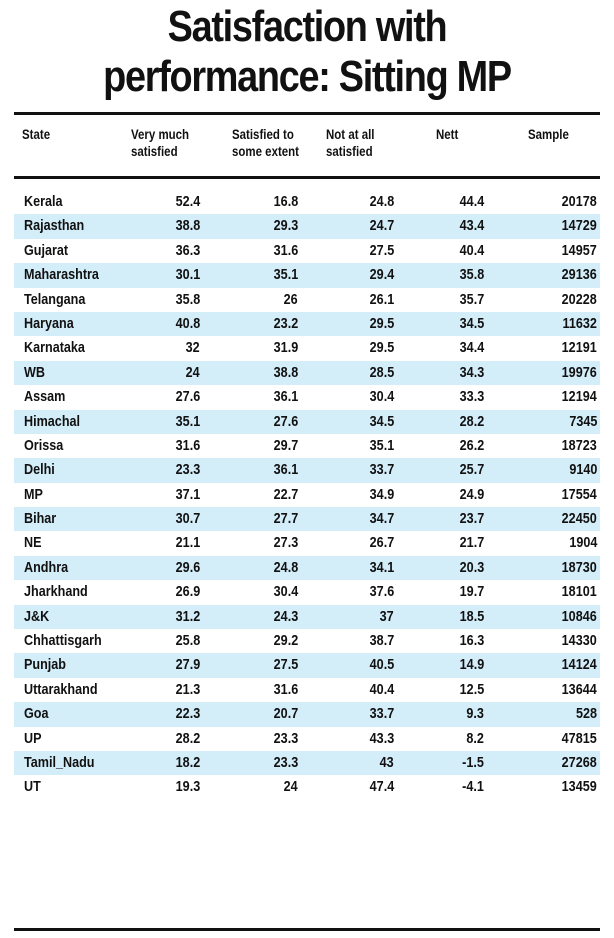 The width and height of the screenshot is (614, 938). Describe the element at coordinates (160, 134) in the screenshot. I see `column-header-line: Very much` at that location.